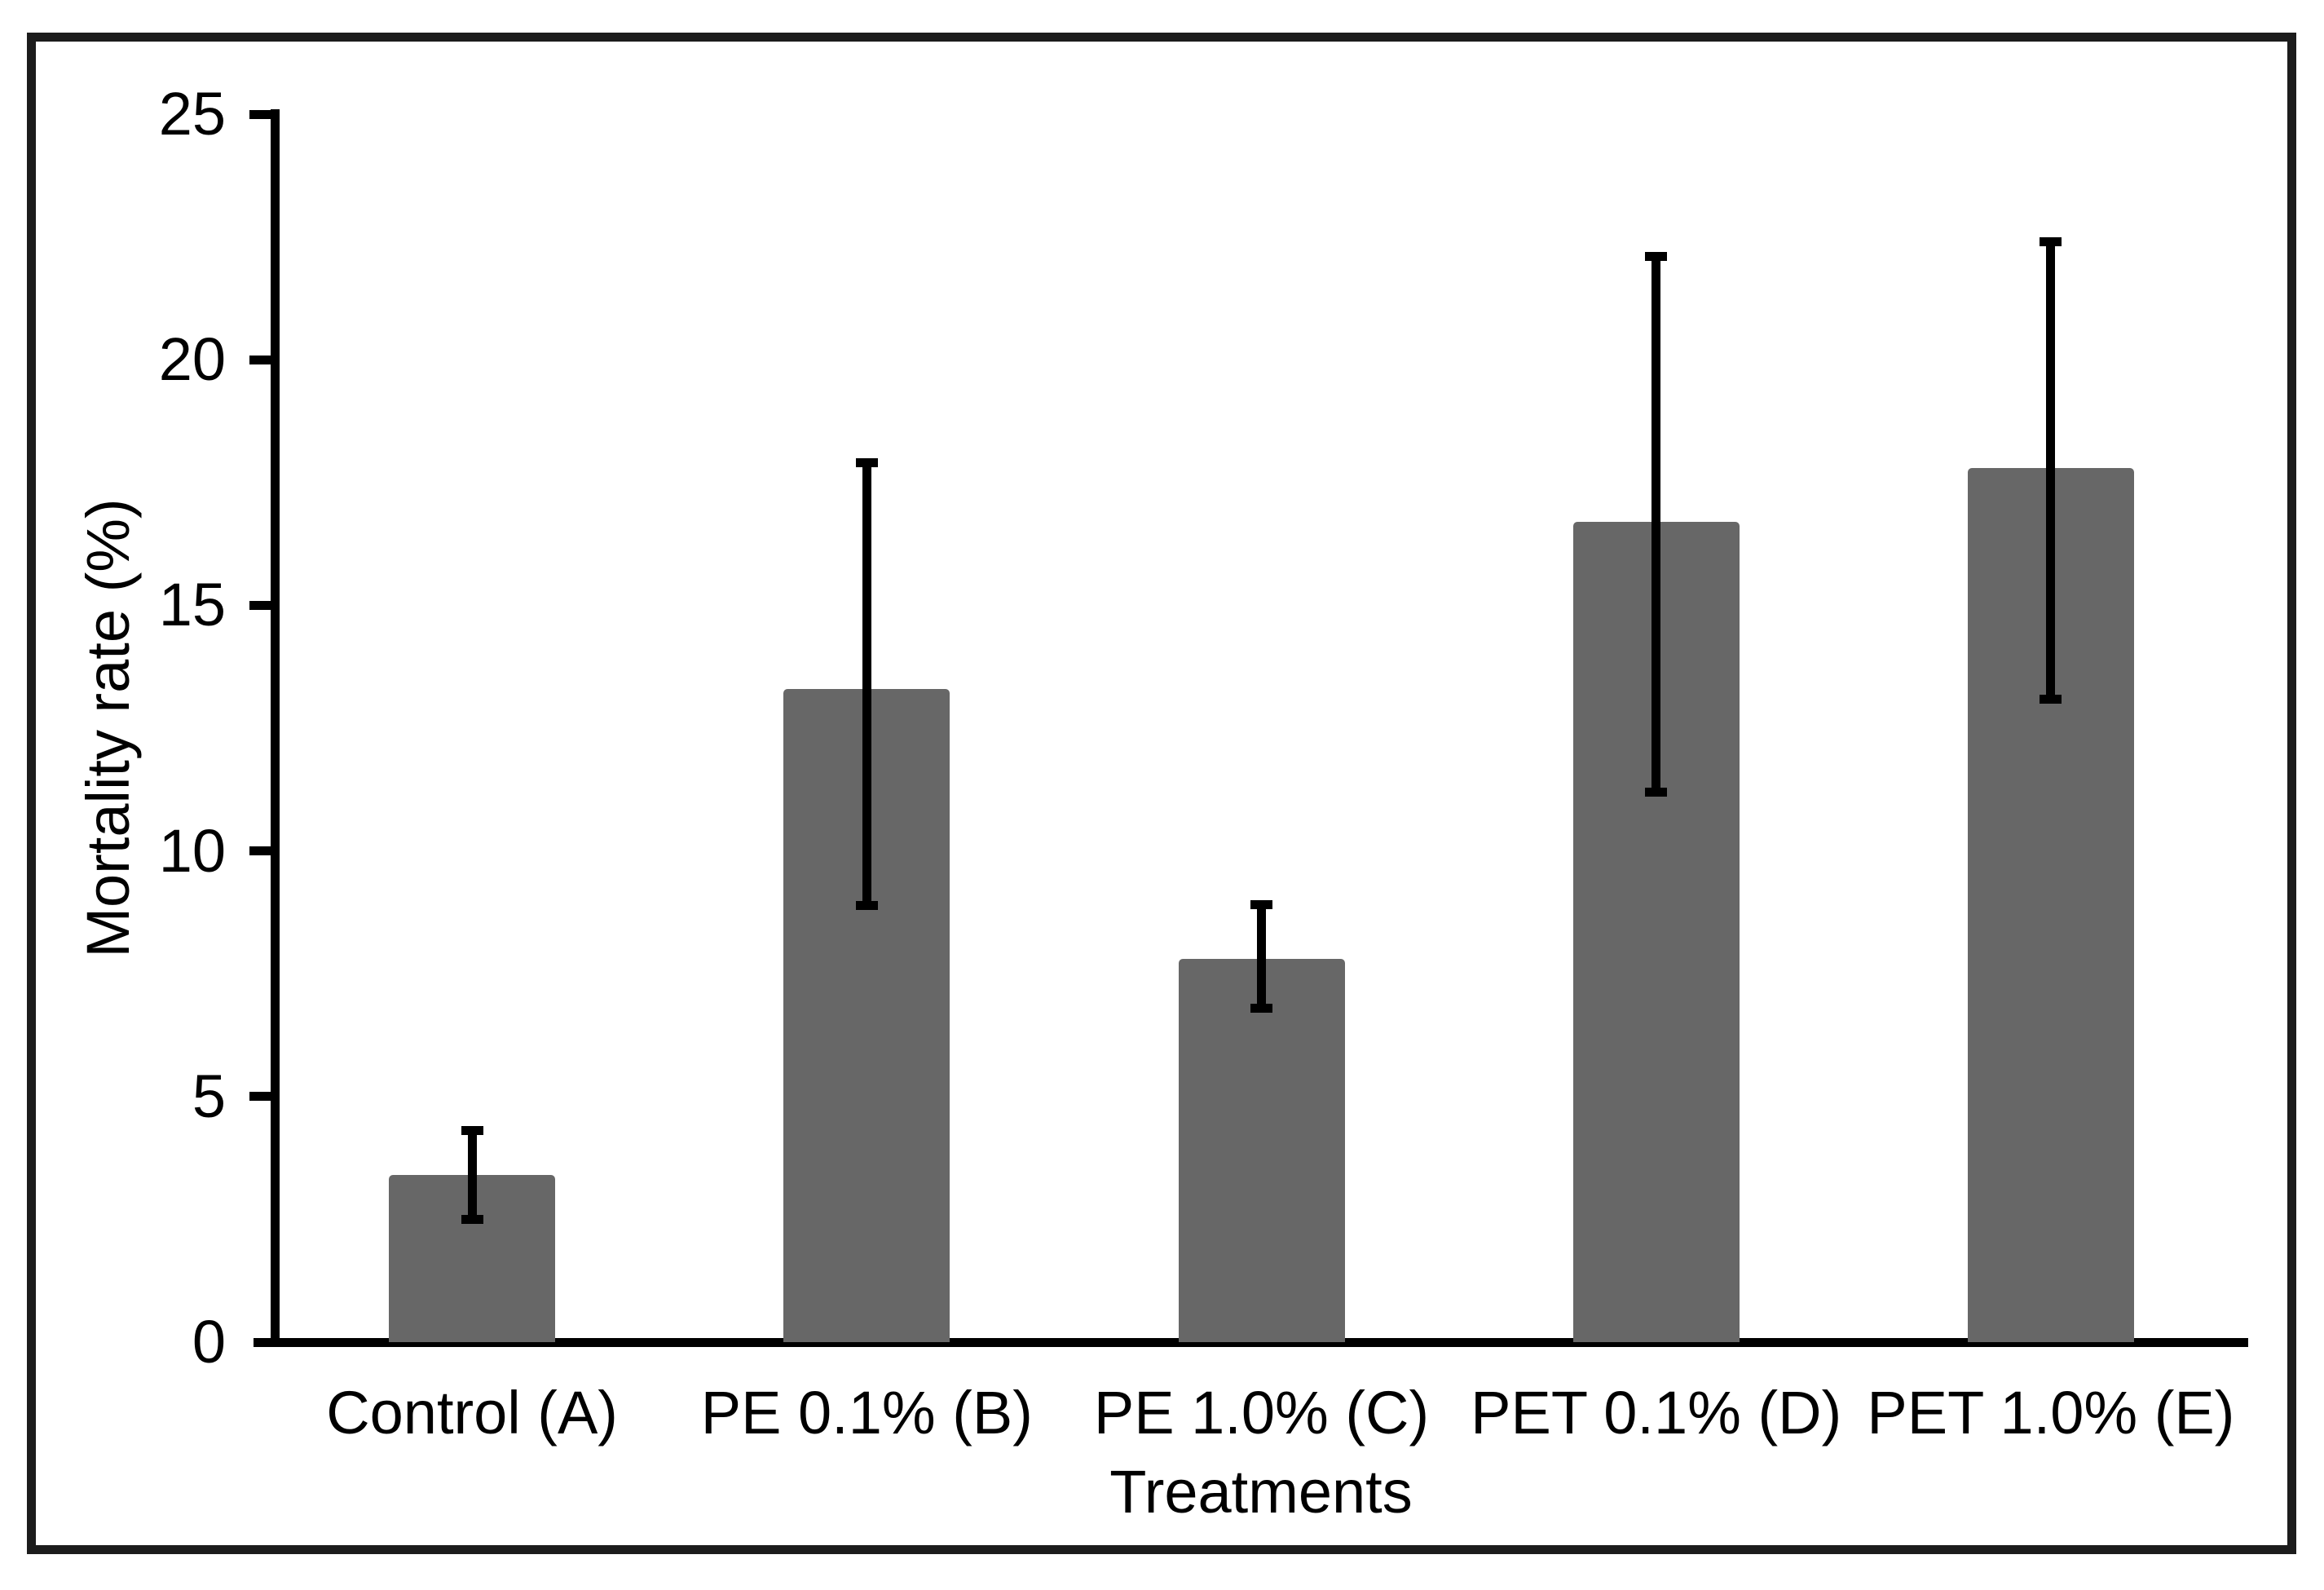 The height and width of the screenshot is (1590, 2324). Describe the element at coordinates (209, 1342) in the screenshot. I see `y-tick-label: 0` at that location.